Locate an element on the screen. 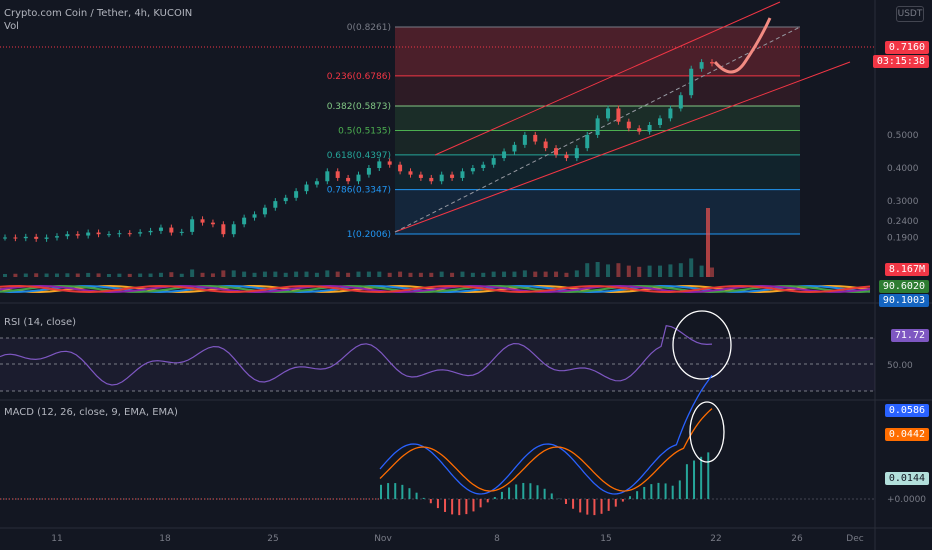 The image size is (932, 550). y-tick-label: 0.3000 is located at coordinates (903, 202).